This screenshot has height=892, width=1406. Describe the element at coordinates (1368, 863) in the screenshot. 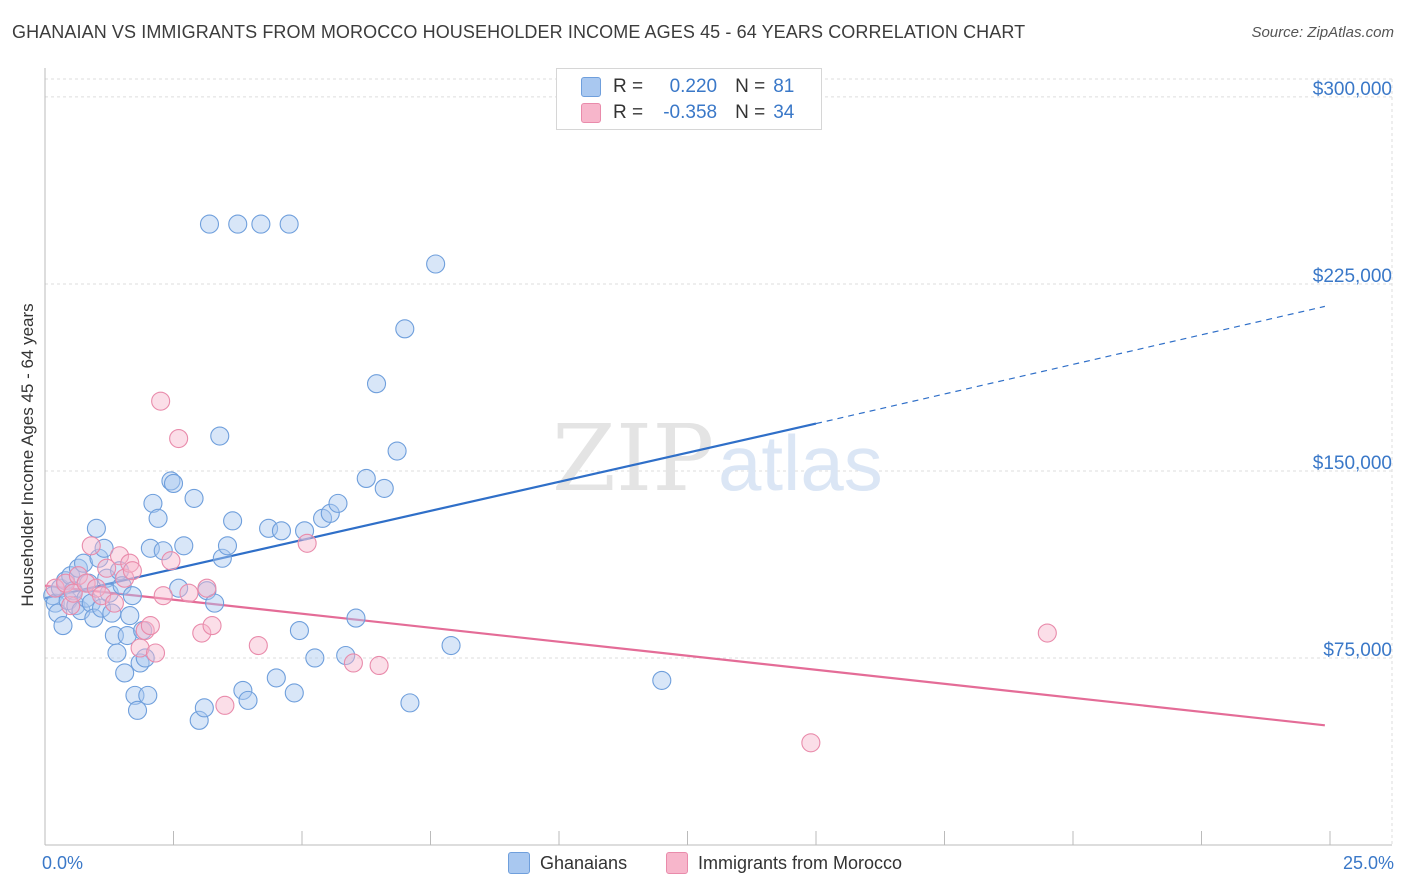

I see `x-tick-label-max: 25.0%` at that location.